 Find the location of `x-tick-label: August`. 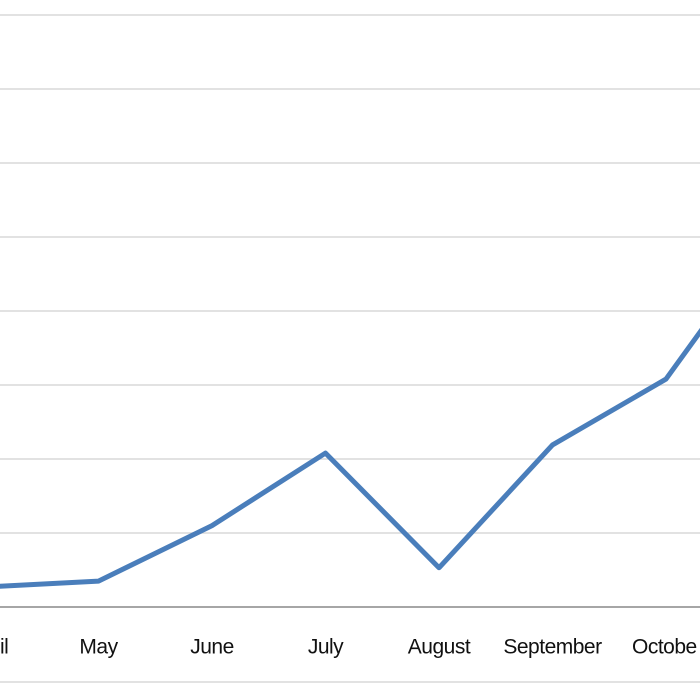

x-tick-label: August is located at coordinates (439, 647).